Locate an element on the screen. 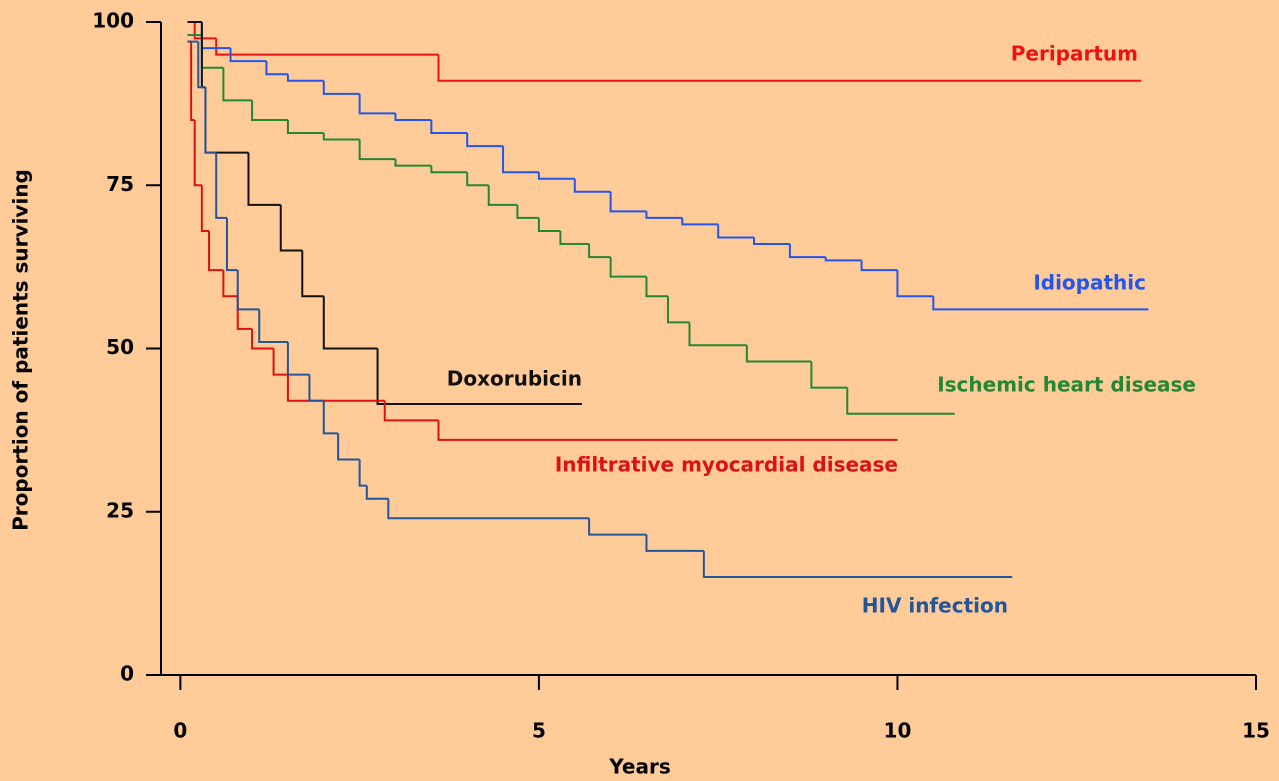 The height and width of the screenshot is (781, 1279). series-label: Infiltrative myocardial disease is located at coordinates (726, 465).